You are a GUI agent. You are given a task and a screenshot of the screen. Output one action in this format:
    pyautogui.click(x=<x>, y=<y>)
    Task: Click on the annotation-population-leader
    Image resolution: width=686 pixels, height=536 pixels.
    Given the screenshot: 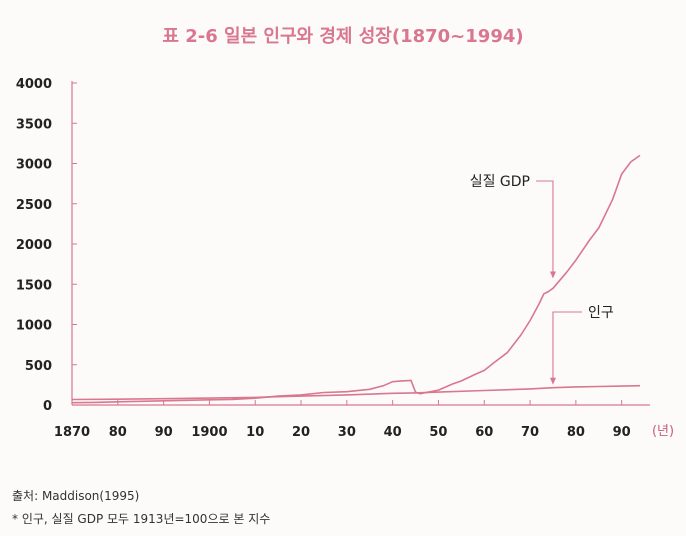 What is the action you would take?
    pyautogui.click(x=567, y=345)
    